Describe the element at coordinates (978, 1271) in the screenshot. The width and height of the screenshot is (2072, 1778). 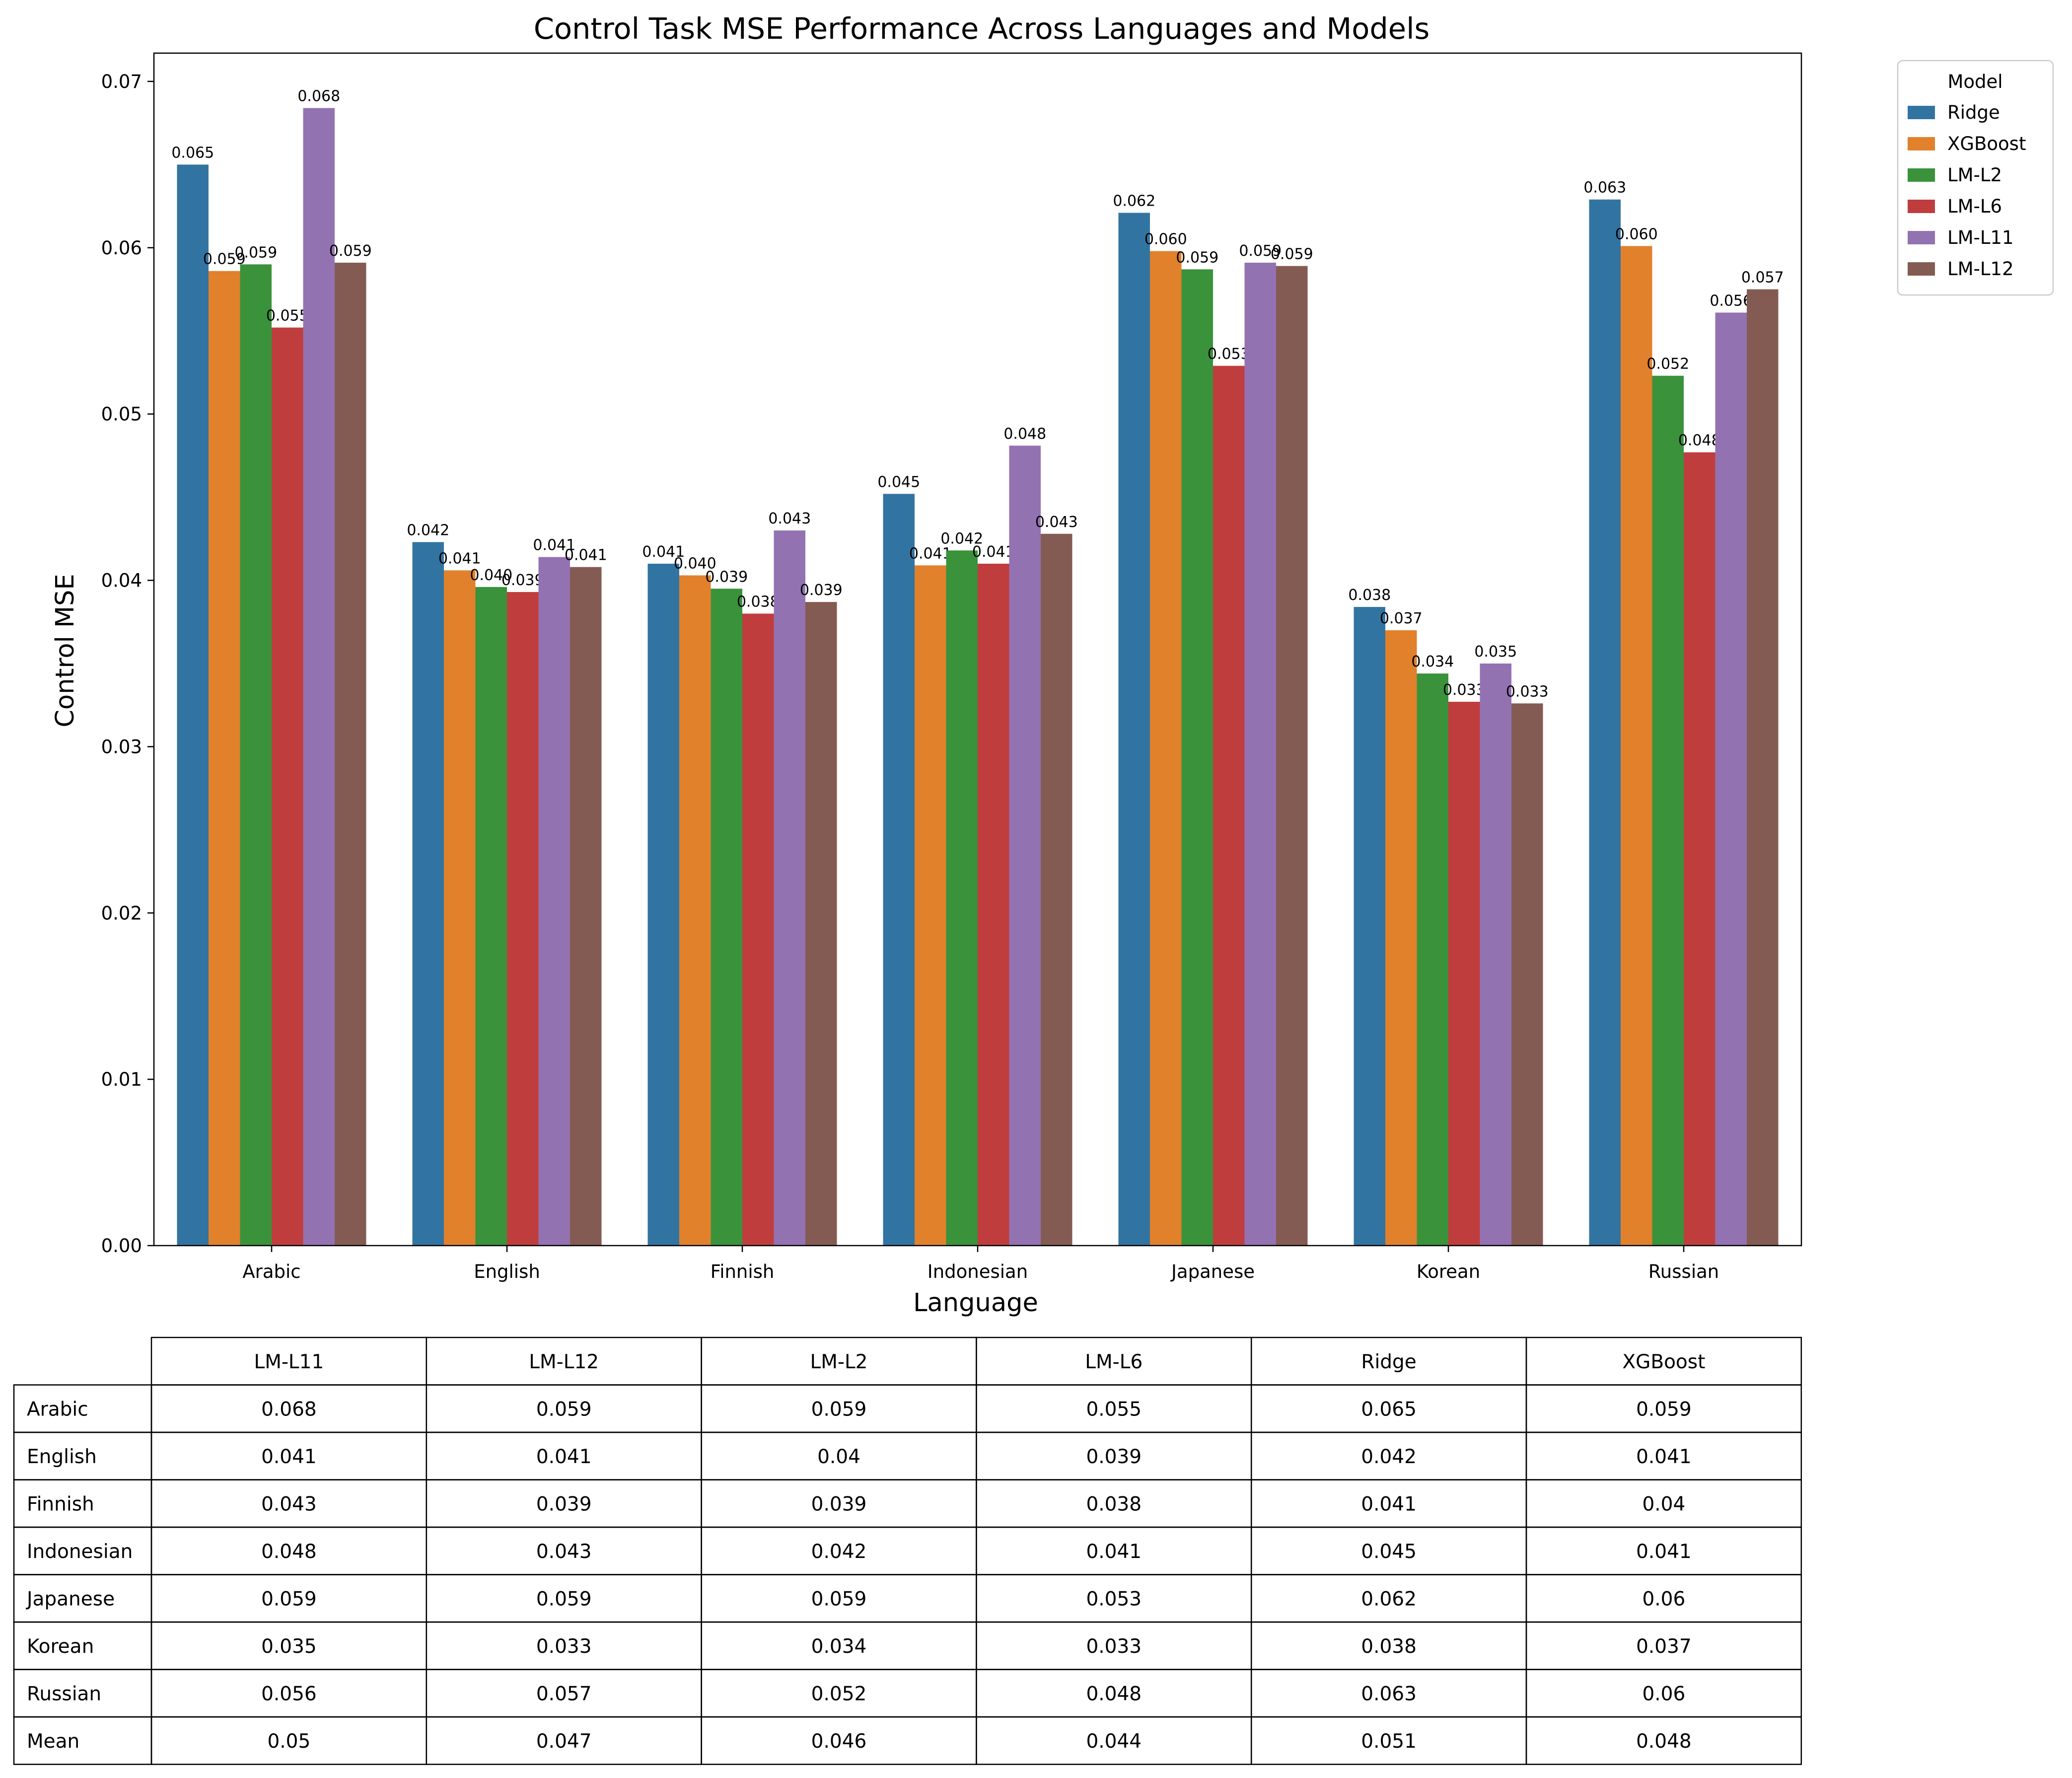
I see `x-tick-label: Indonesian` at that location.